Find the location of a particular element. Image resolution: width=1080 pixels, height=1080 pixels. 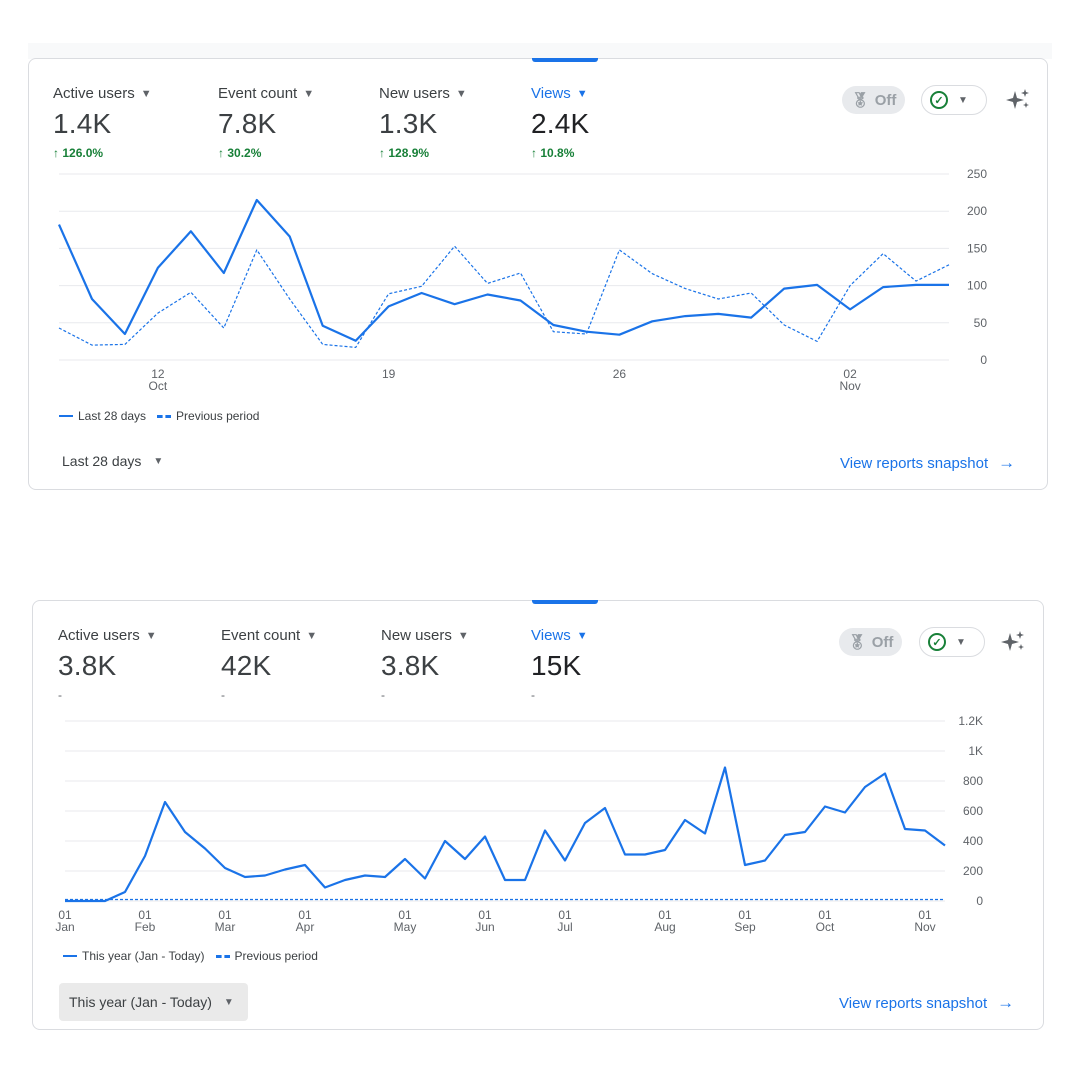

metric-views: Views ▼ 2.4K ↑ 10.8% is located at coordinates (560, 122).